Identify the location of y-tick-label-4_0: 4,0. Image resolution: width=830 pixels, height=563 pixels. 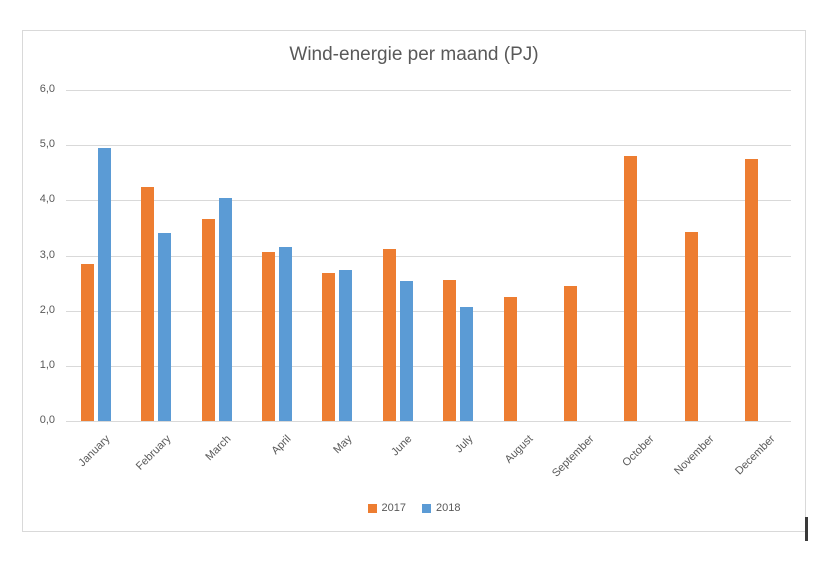
(47, 199).